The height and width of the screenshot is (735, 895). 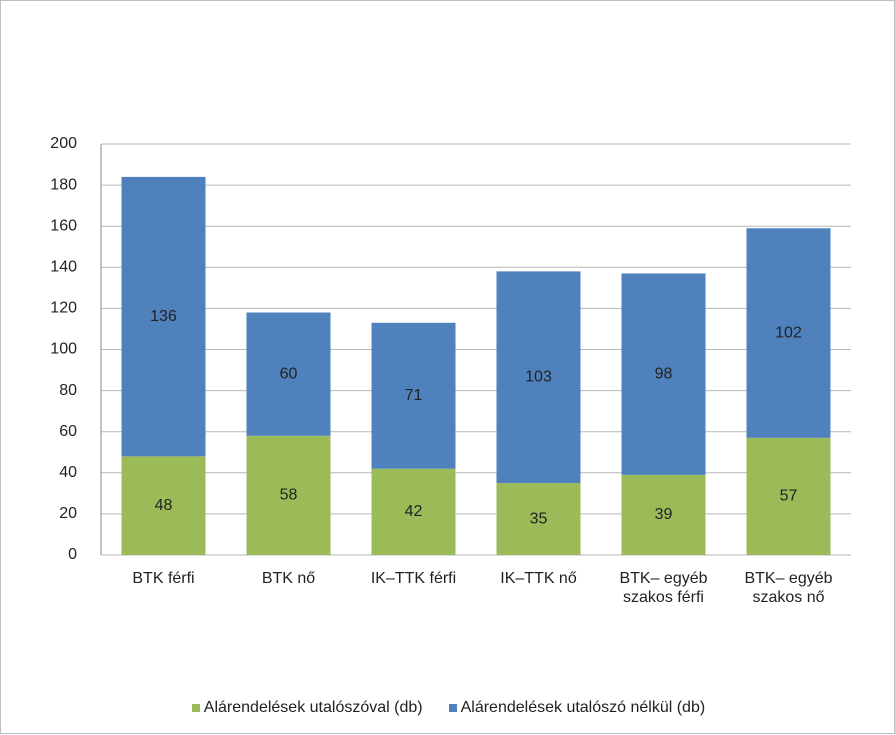 I want to click on data-label: 71, so click(x=414, y=395).